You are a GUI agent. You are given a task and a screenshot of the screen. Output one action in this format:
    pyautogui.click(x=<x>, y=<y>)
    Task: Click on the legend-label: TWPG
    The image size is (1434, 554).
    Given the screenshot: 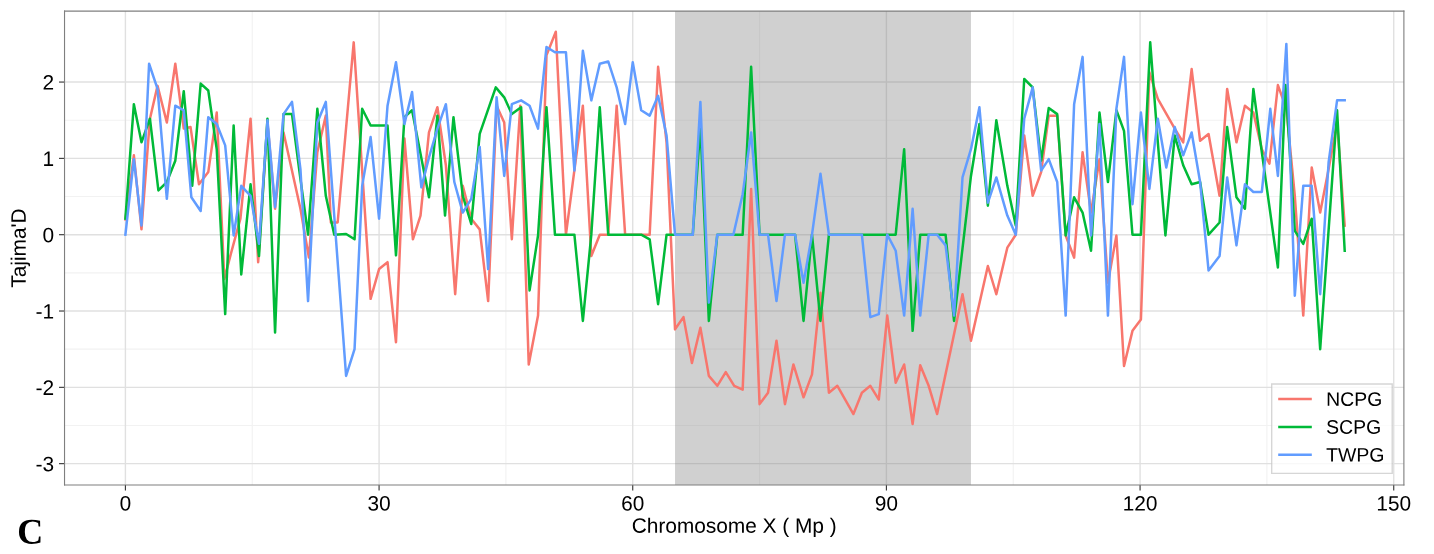 What is the action you would take?
    pyautogui.click(x=1354, y=454)
    